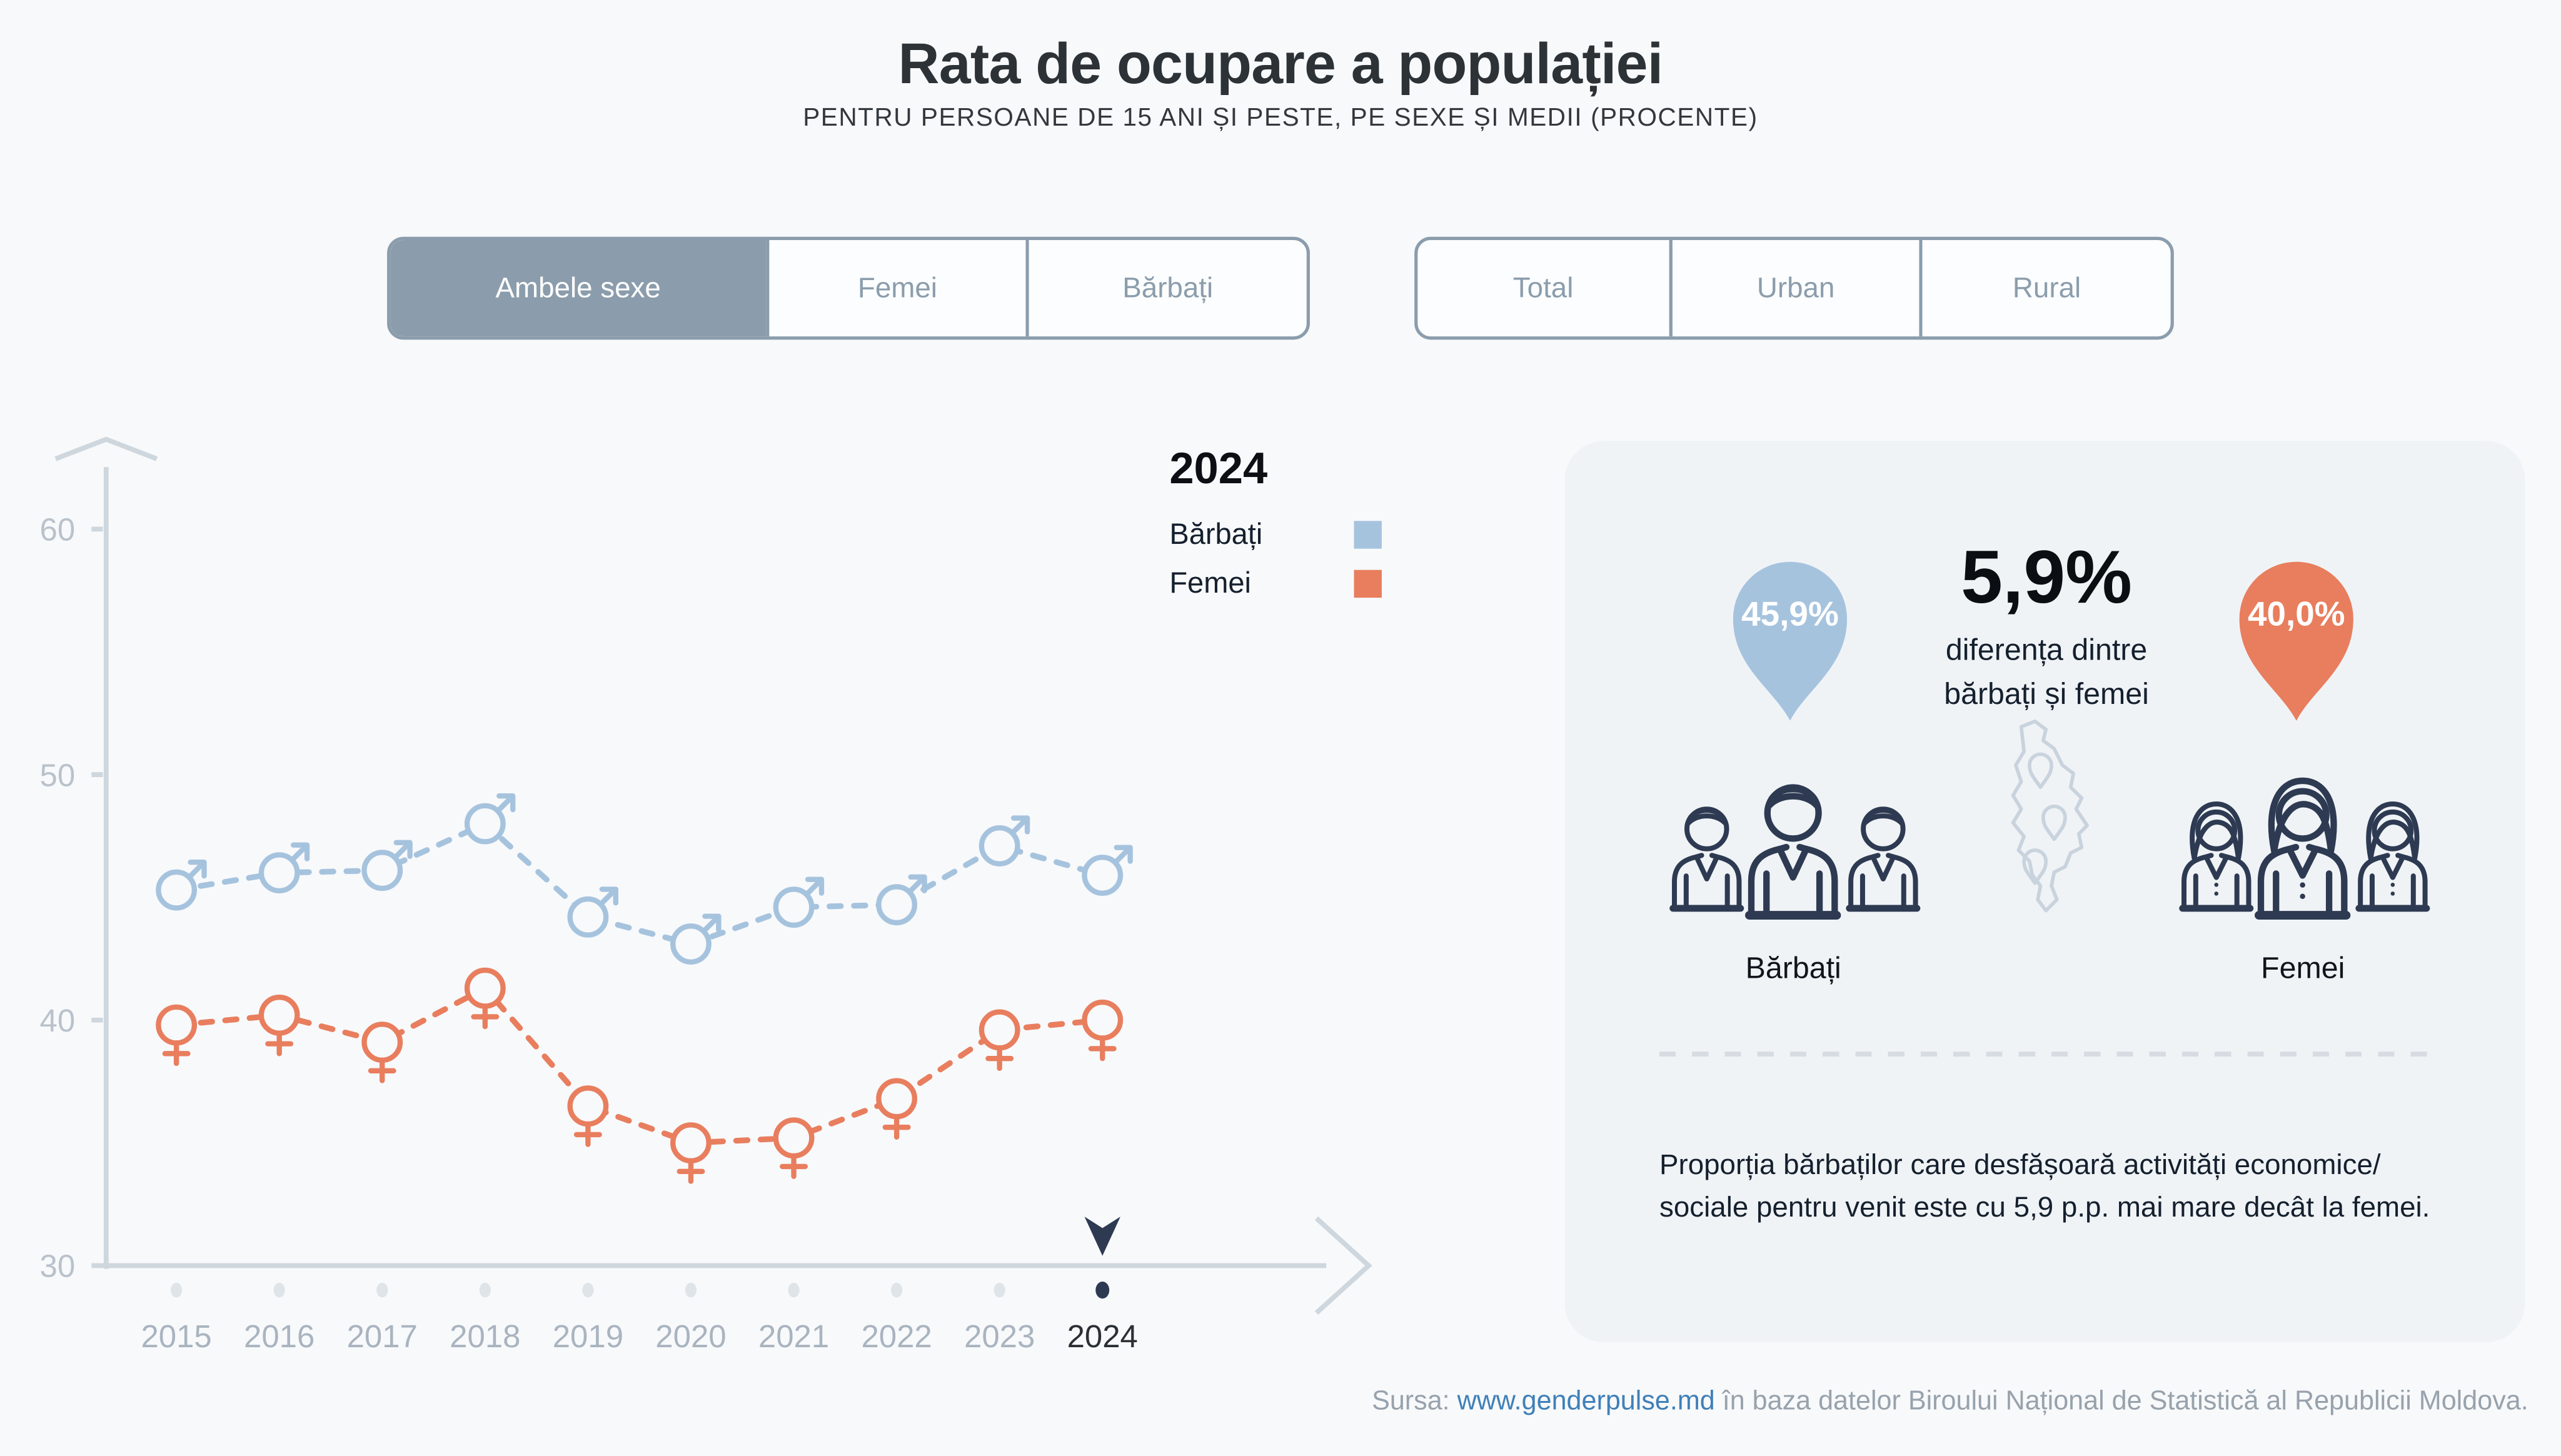 Image resolution: width=2561 pixels, height=1456 pixels. I want to click on page-title: Rata de ocupare a populației, so click(1281, 65).